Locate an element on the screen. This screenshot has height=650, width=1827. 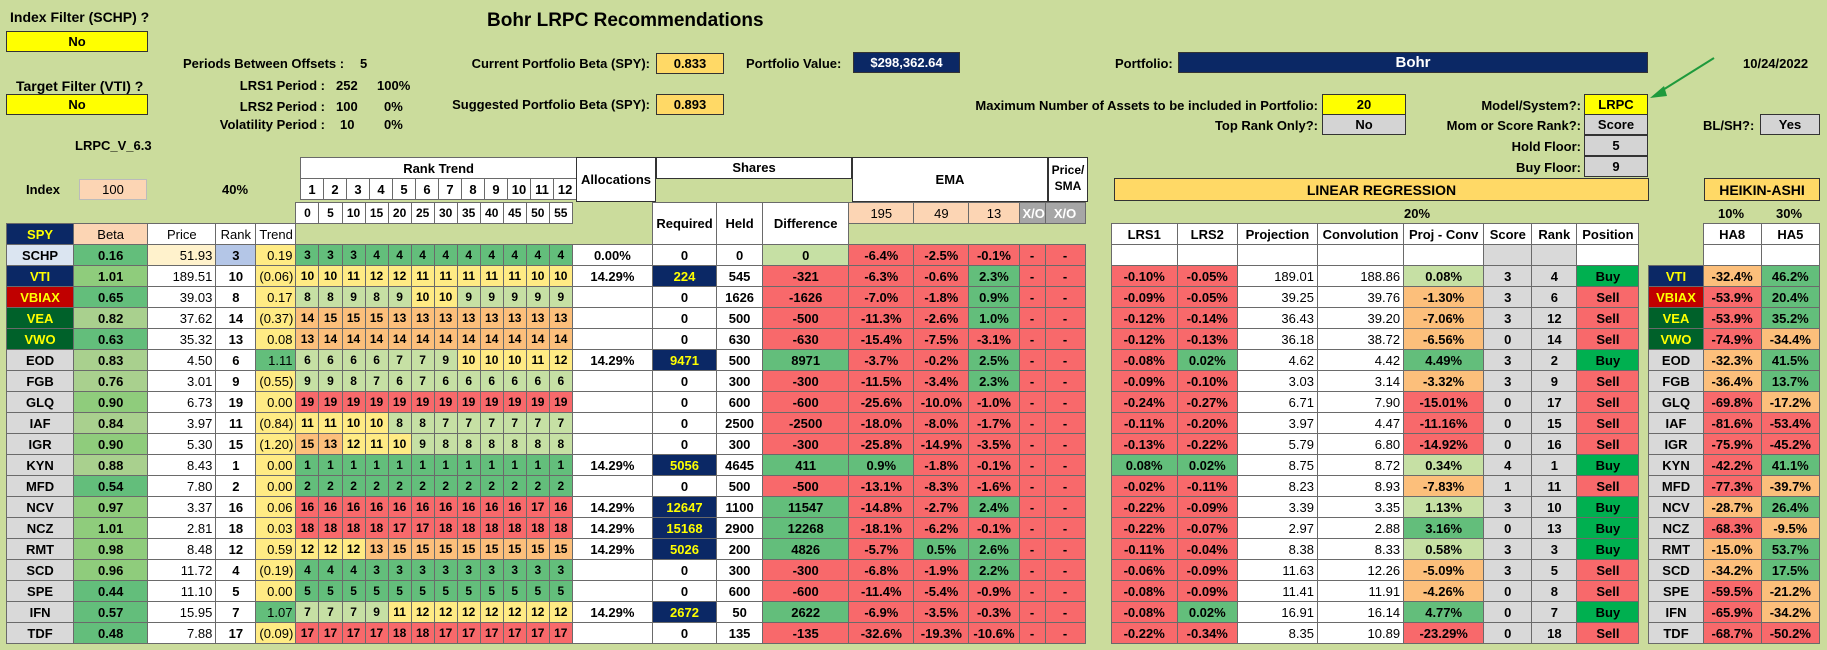
trend-cell: (0.55) is located at coordinates (276, 381).